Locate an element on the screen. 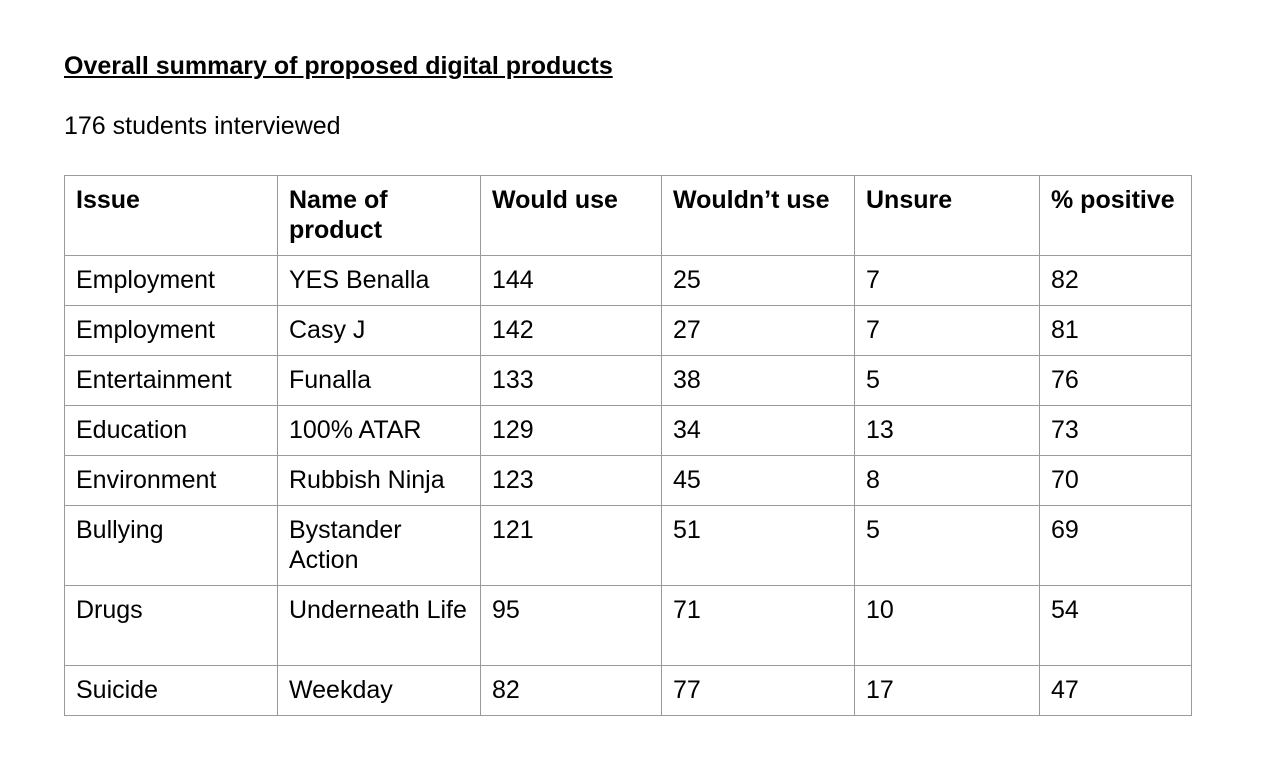 Image resolution: width=1272 pixels, height=774 pixels. table-cell: 27 is located at coordinates (758, 330).